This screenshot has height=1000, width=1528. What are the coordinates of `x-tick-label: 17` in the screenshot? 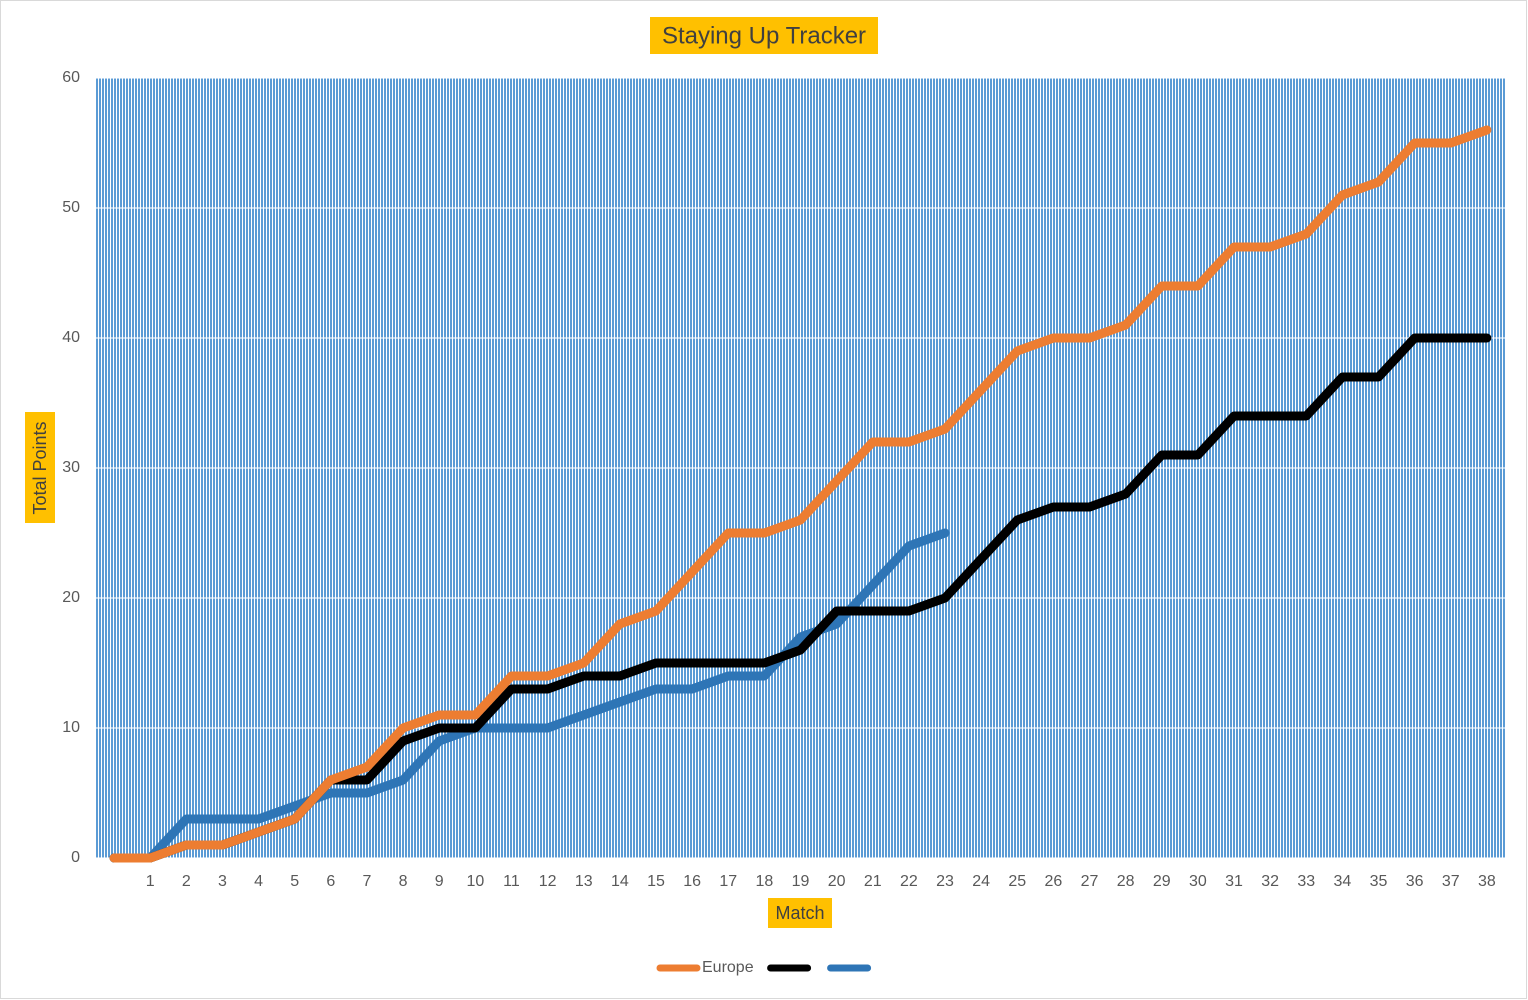 It's located at (728, 881).